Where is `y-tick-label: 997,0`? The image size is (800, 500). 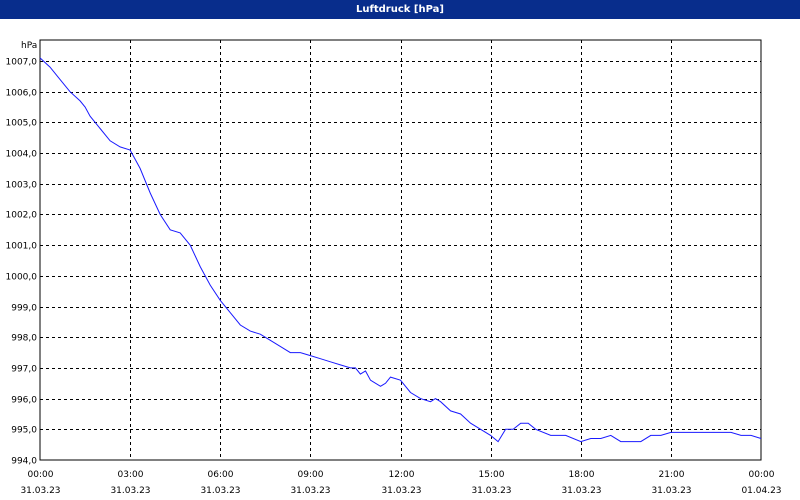 y-tick-label: 997,0 is located at coordinates (24, 370).